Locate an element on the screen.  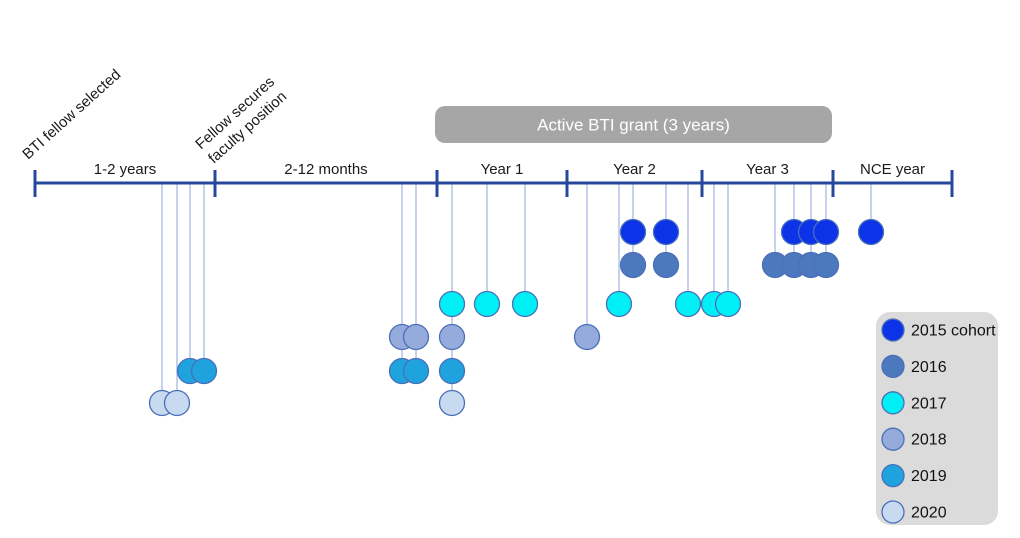
legend-label-2017: 2017 is located at coordinates (929, 403).